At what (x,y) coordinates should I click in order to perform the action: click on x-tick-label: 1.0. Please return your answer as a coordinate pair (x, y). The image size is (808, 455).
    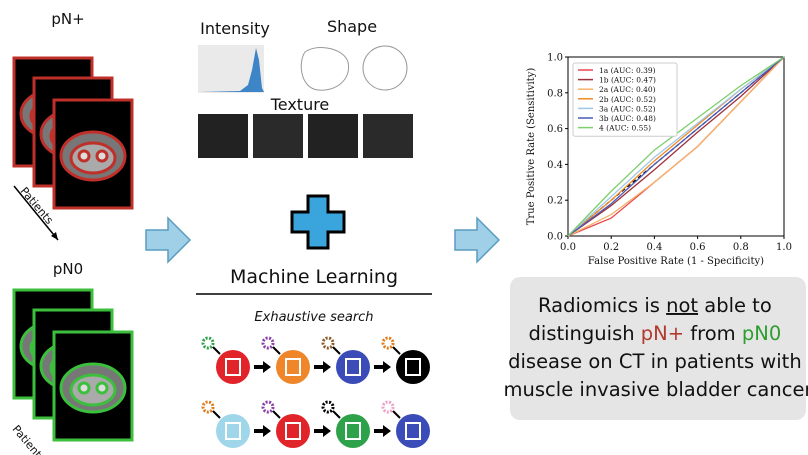
    Looking at the image, I should click on (784, 247).